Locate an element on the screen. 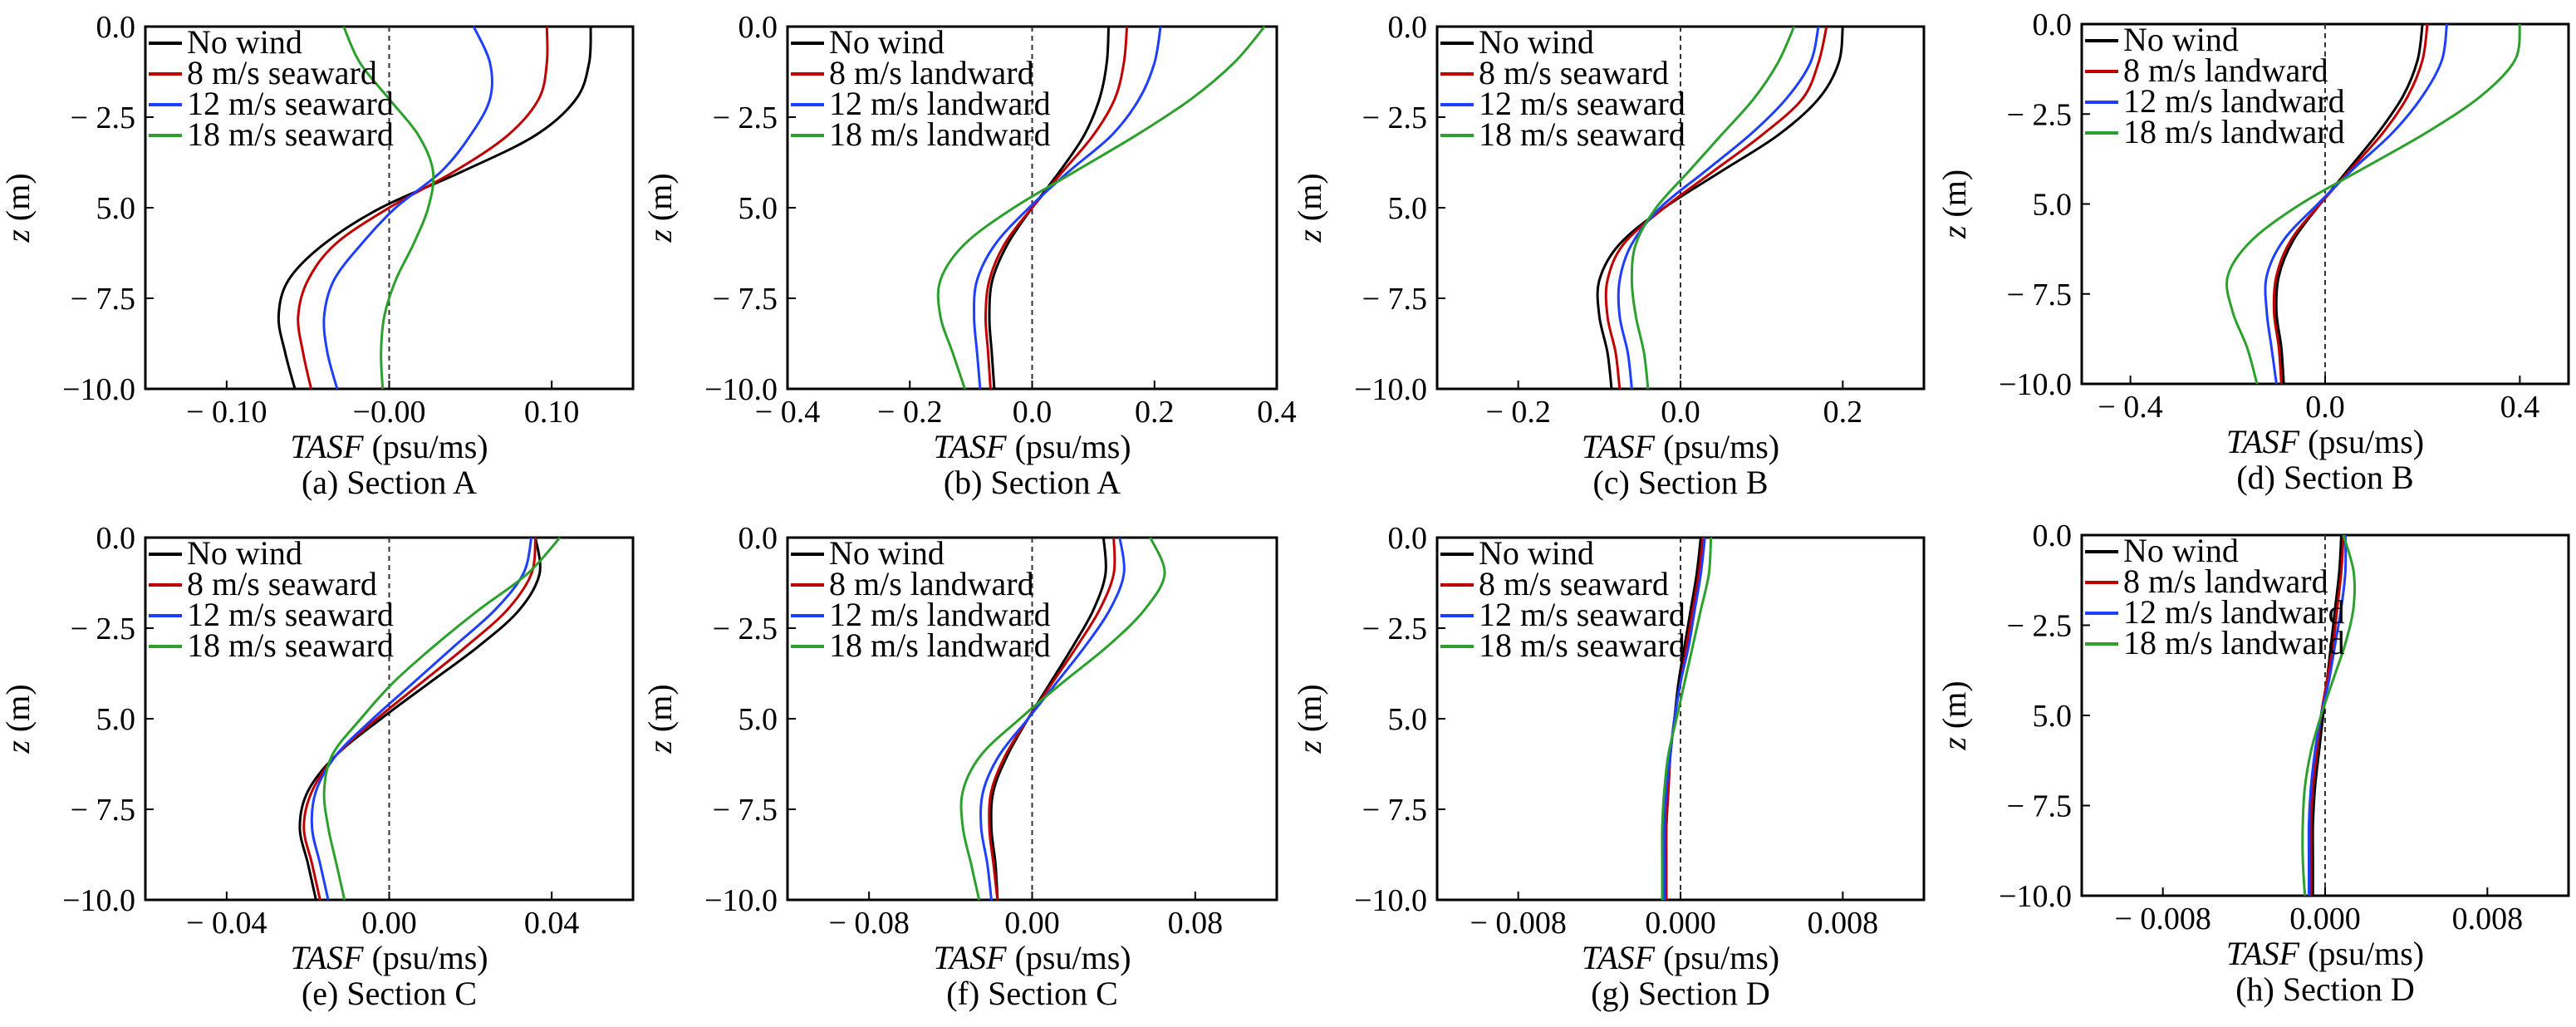 This screenshot has height=1027, width=2576. x-tick-label: − 0.008 is located at coordinates (1518, 923).